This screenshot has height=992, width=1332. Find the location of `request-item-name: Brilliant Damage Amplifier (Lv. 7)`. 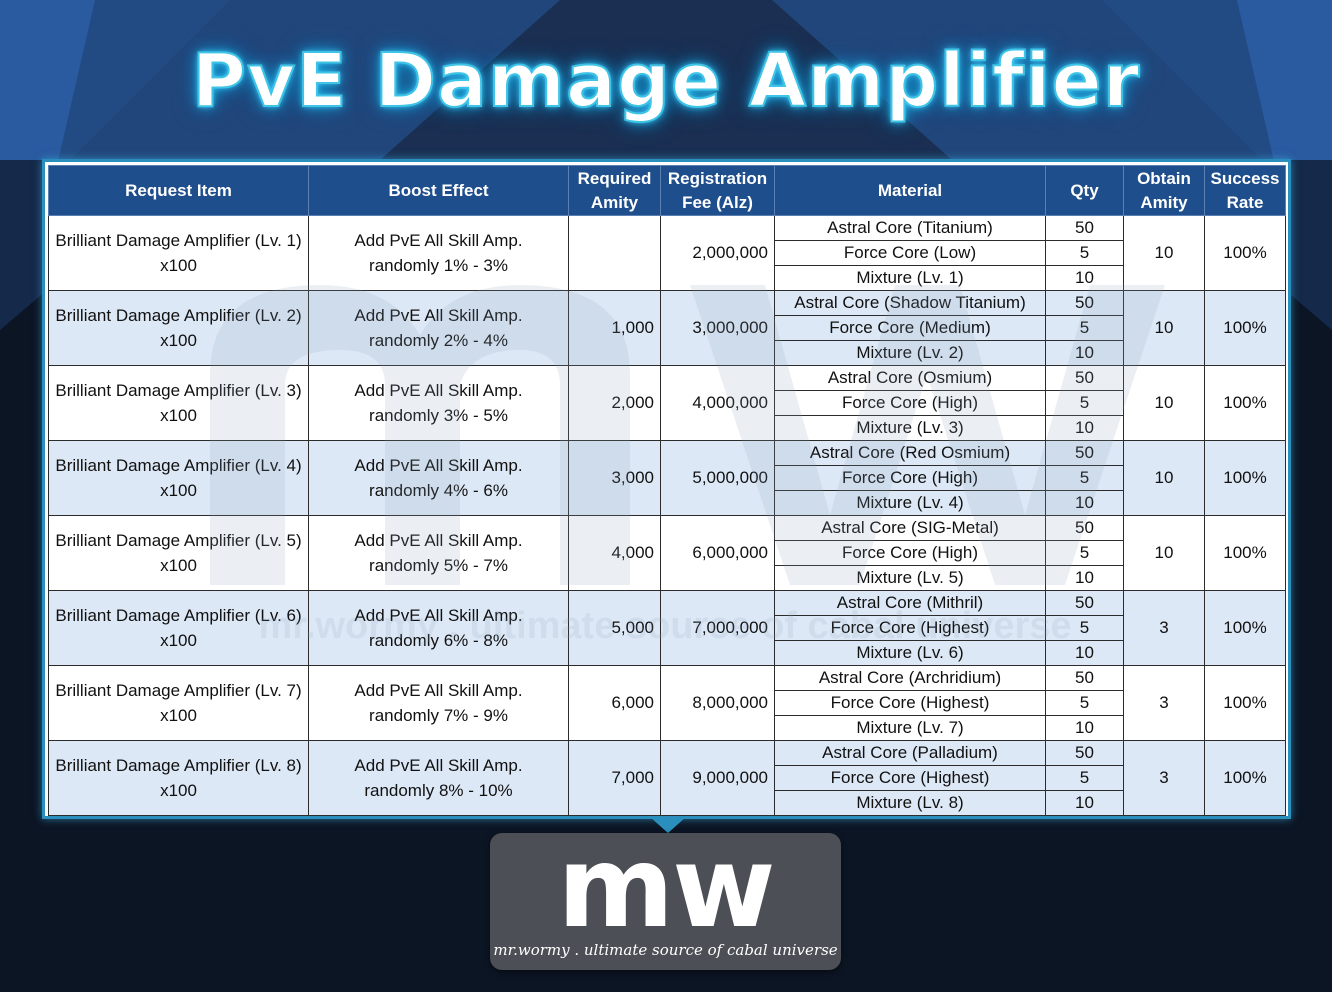

request-item-name: Brilliant Damage Amplifier (Lv. 7) is located at coordinates (178, 690).